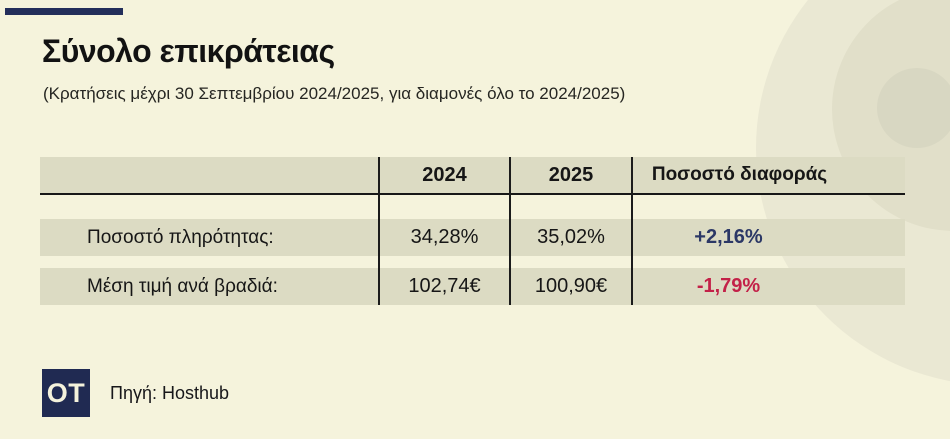  I want to click on value-diff: -1,79%, so click(728, 286).